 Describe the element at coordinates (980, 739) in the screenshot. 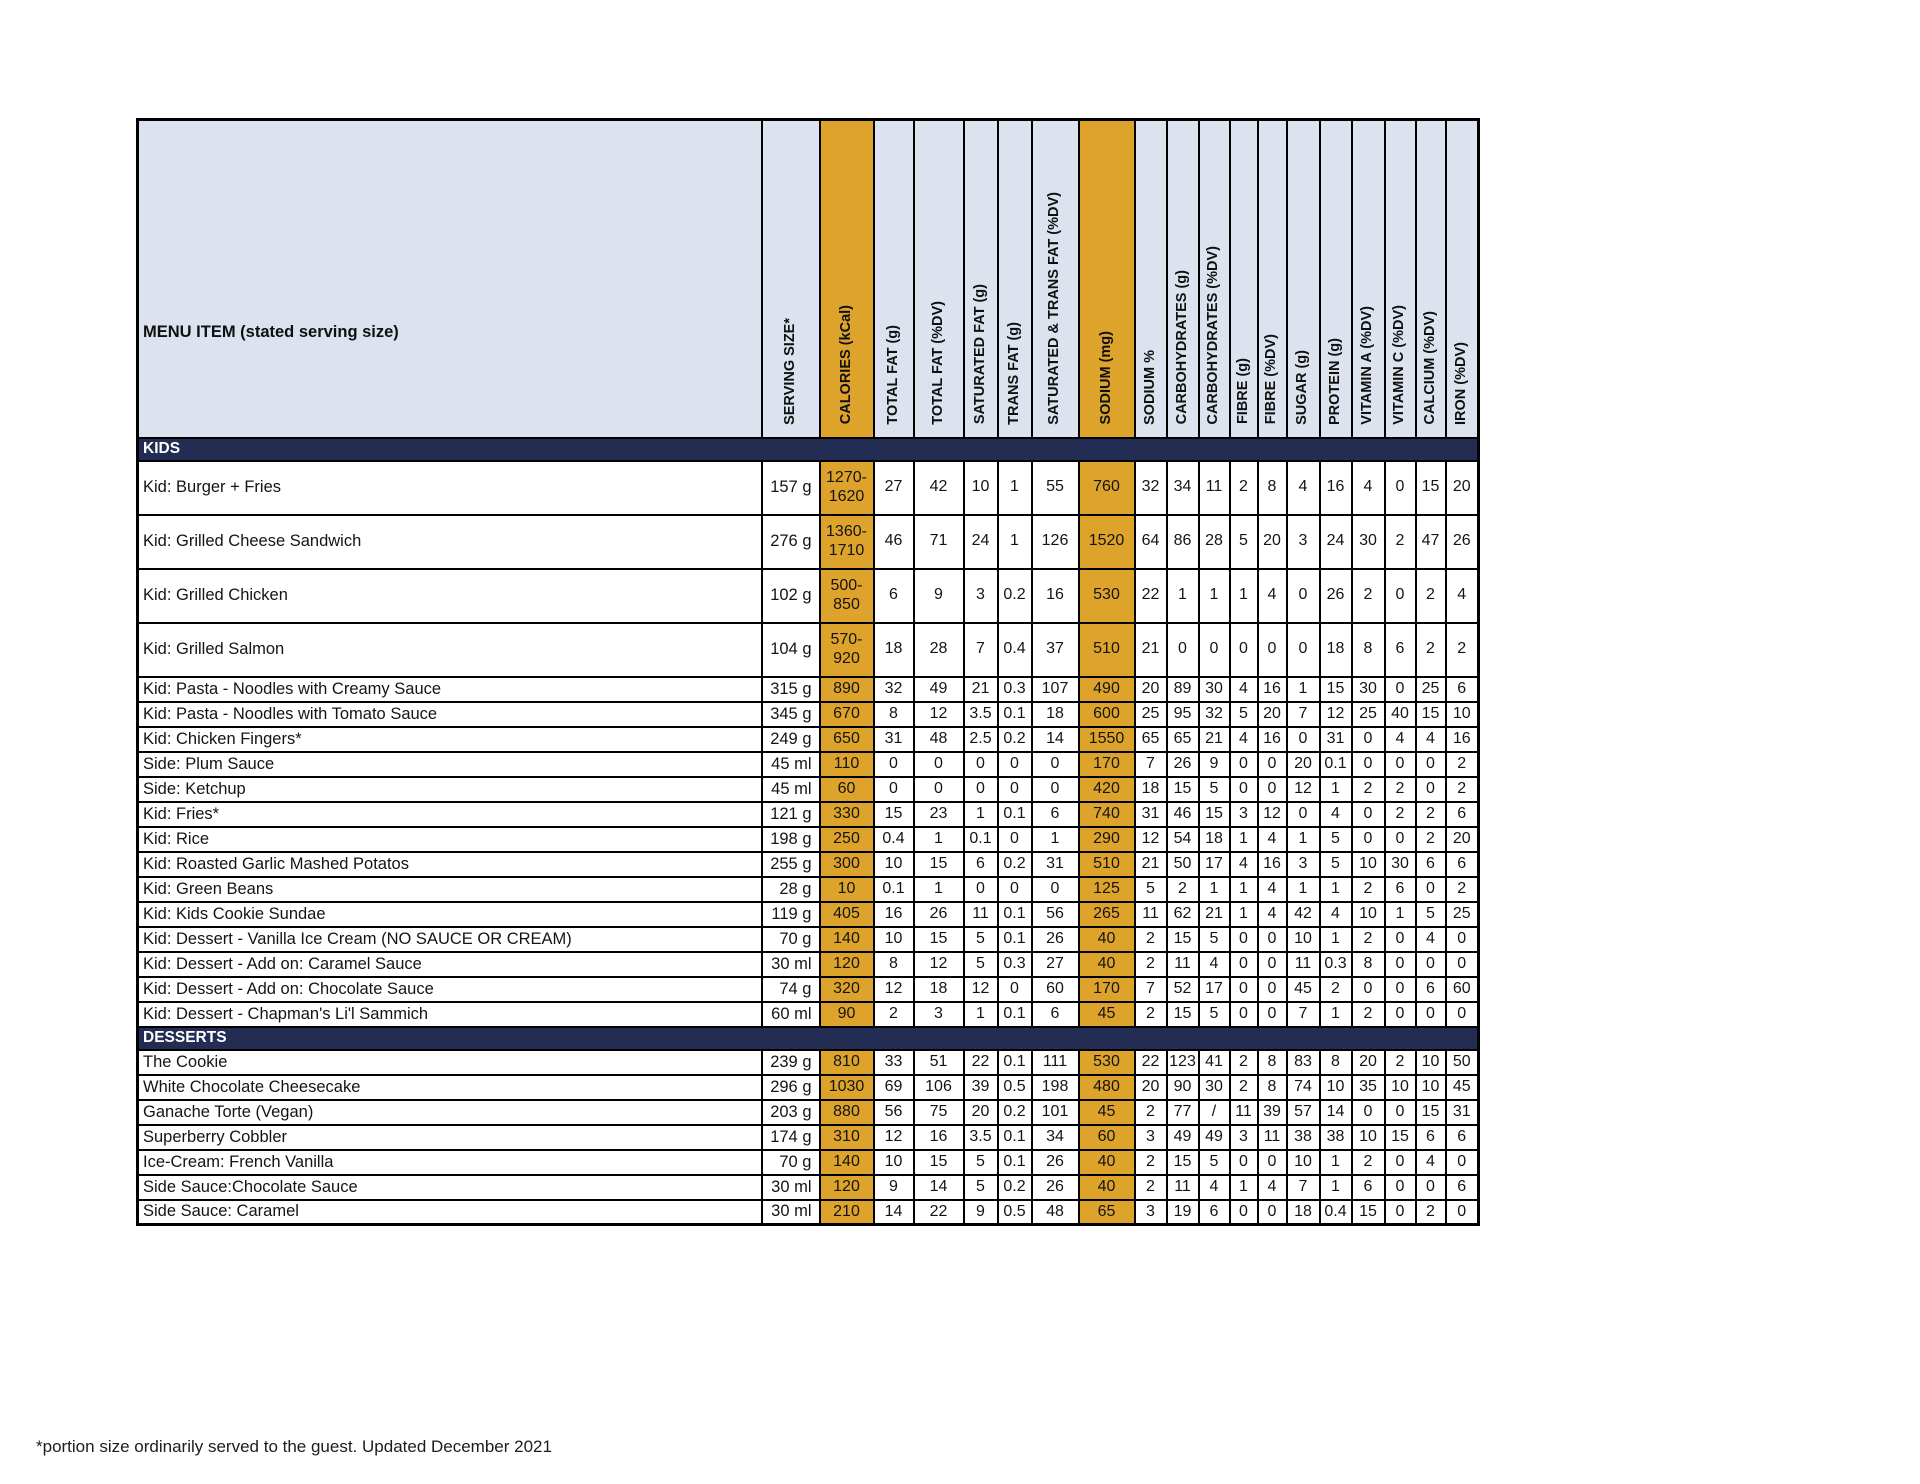

I see `value-cell: 2.5` at that location.